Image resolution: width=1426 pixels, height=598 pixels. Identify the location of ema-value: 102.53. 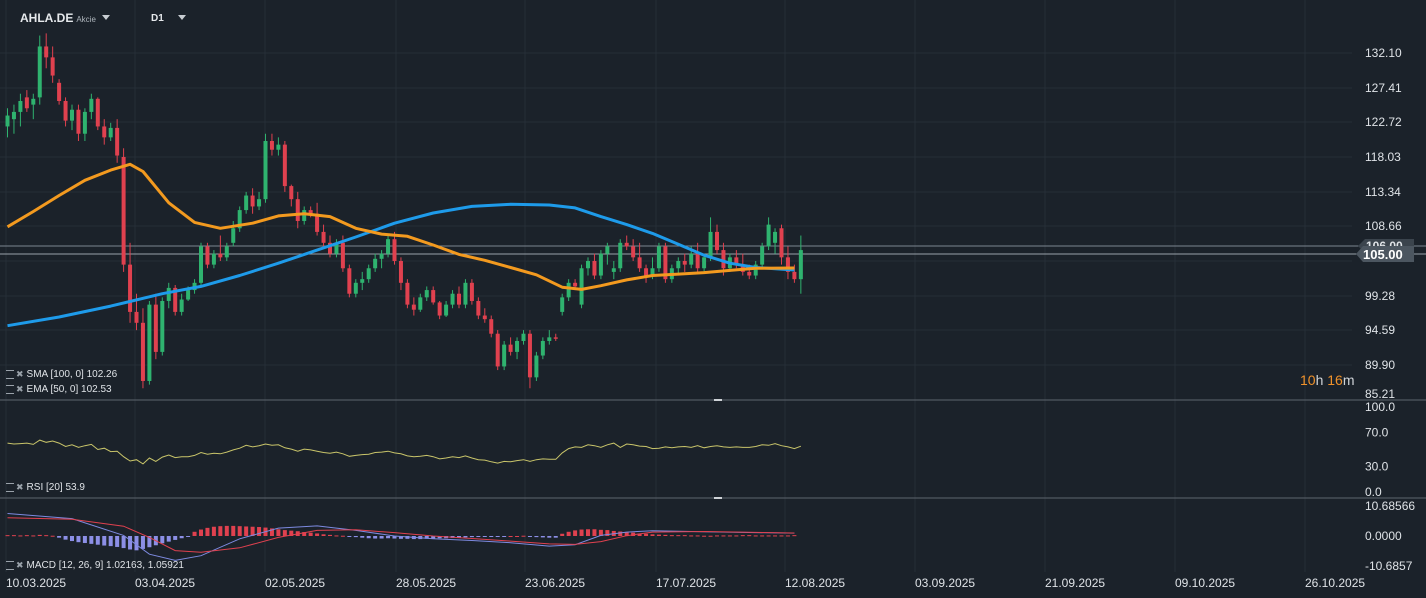
(96, 389).